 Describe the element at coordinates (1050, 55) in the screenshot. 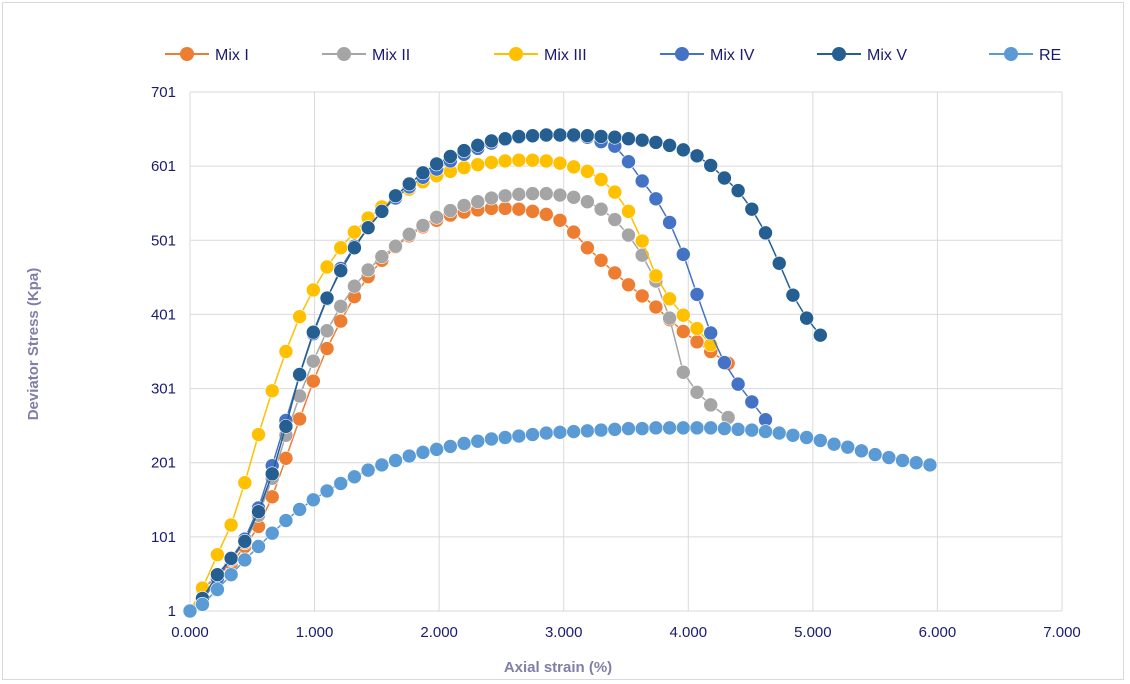

I see `legend-label: RE` at that location.